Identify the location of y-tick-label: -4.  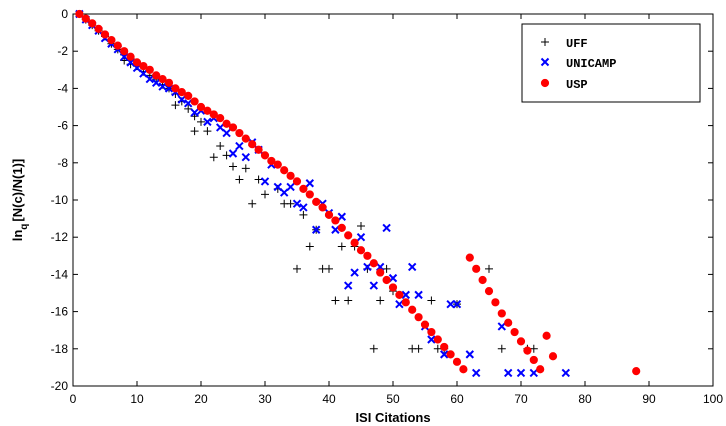
(62, 88).